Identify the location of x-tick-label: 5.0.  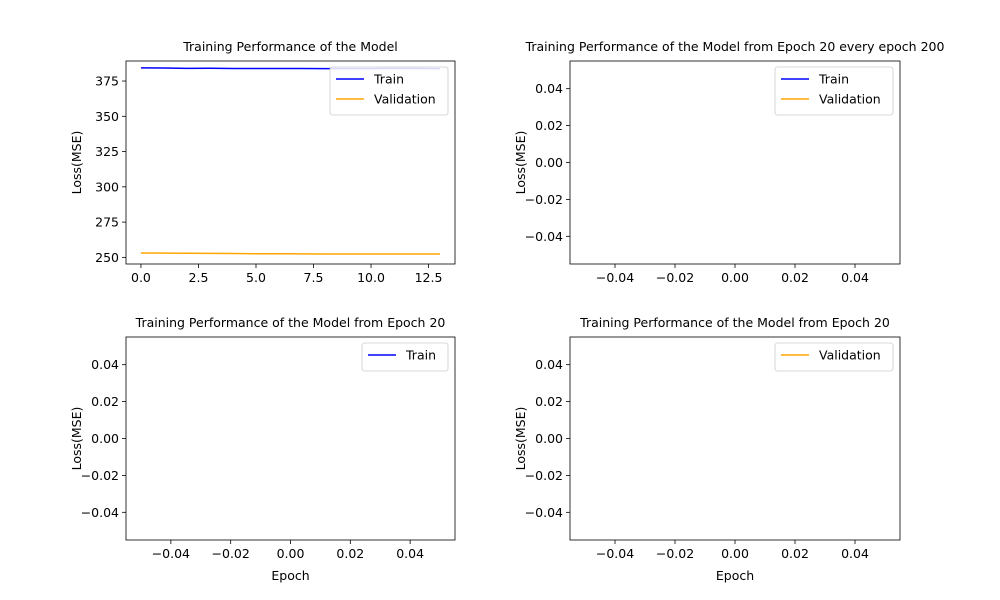
(256, 277).